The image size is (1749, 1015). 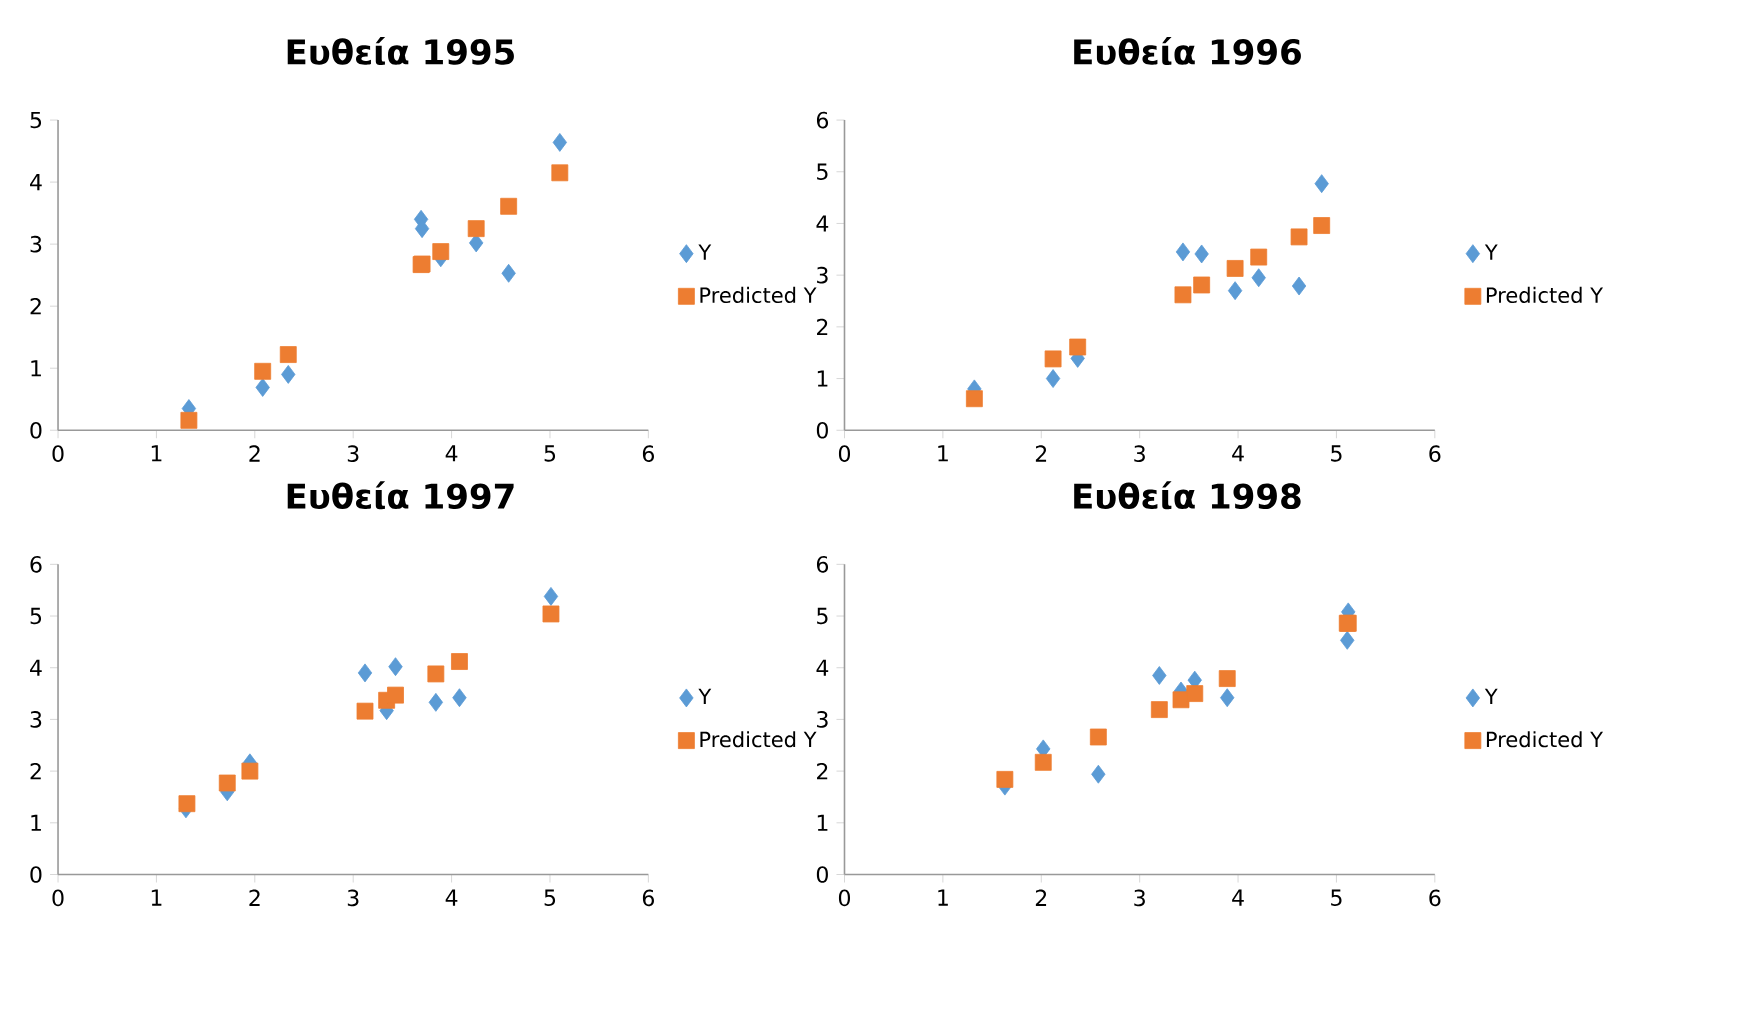 I want to click on chart-title: Ευθεία 1996, so click(x=1187, y=51).